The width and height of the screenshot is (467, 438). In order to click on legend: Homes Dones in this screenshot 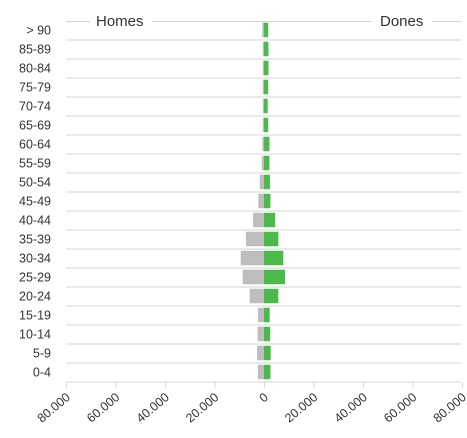, I will do `click(263, 21)`.